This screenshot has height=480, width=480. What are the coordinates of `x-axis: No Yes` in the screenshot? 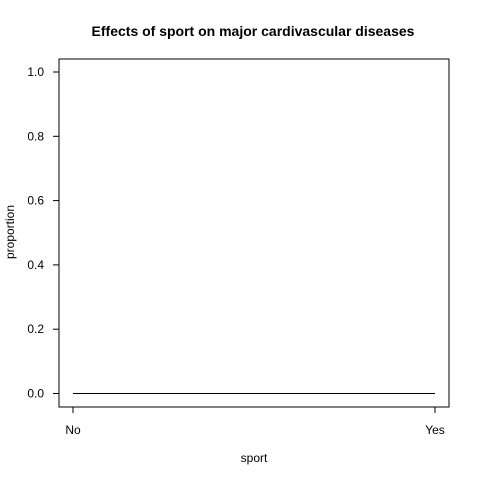 It's located at (255, 421).